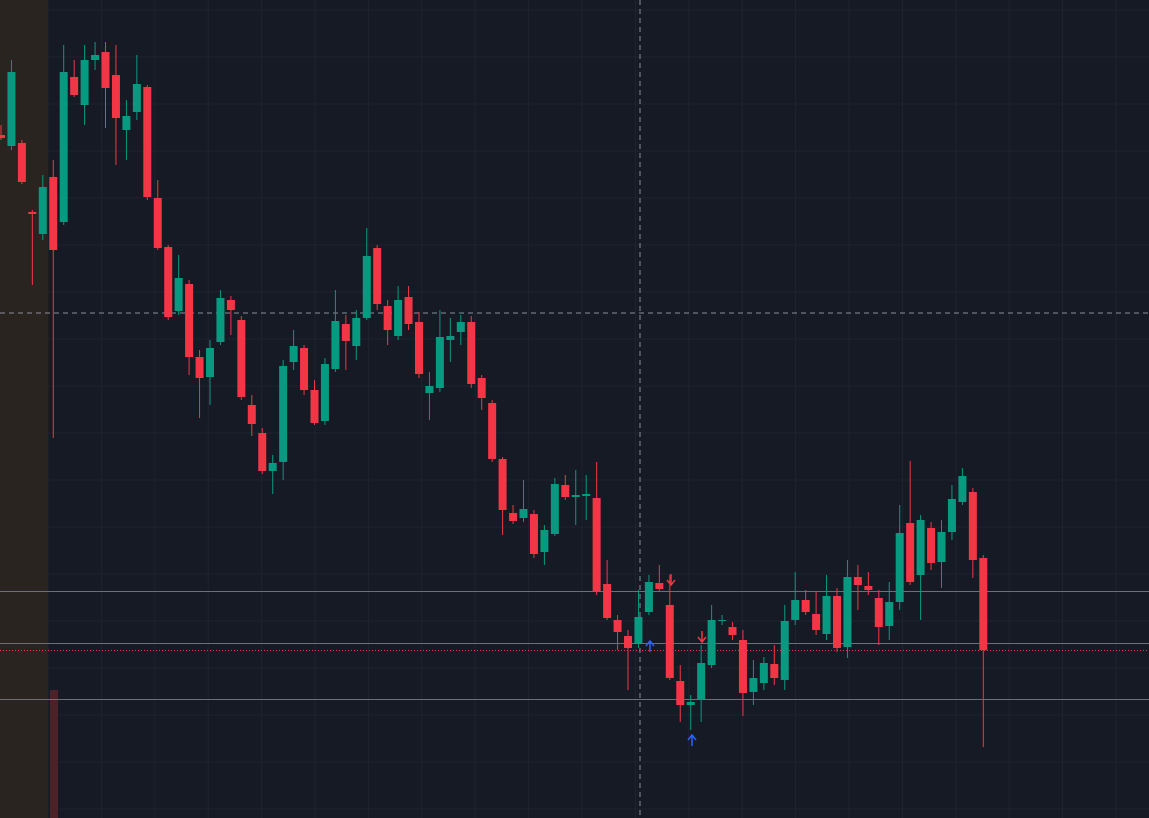 This screenshot has height=818, width=1149. Describe the element at coordinates (54, 754) in the screenshot. I see `volume-shade` at that location.